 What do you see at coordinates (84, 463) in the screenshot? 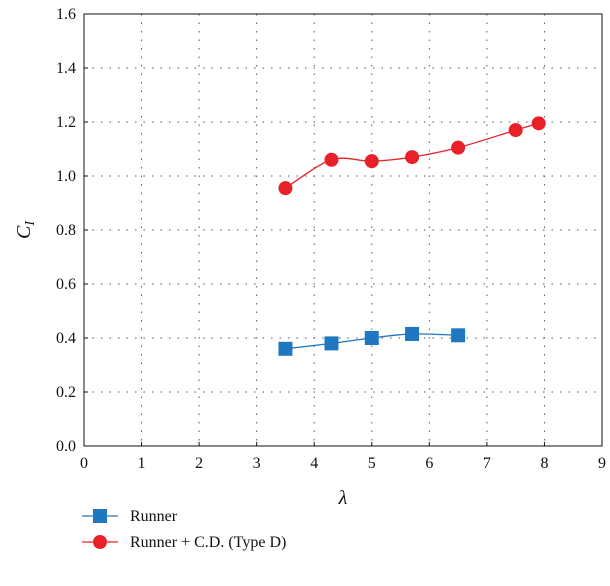
I see `x-tick-label: 0` at bounding box center [84, 463].